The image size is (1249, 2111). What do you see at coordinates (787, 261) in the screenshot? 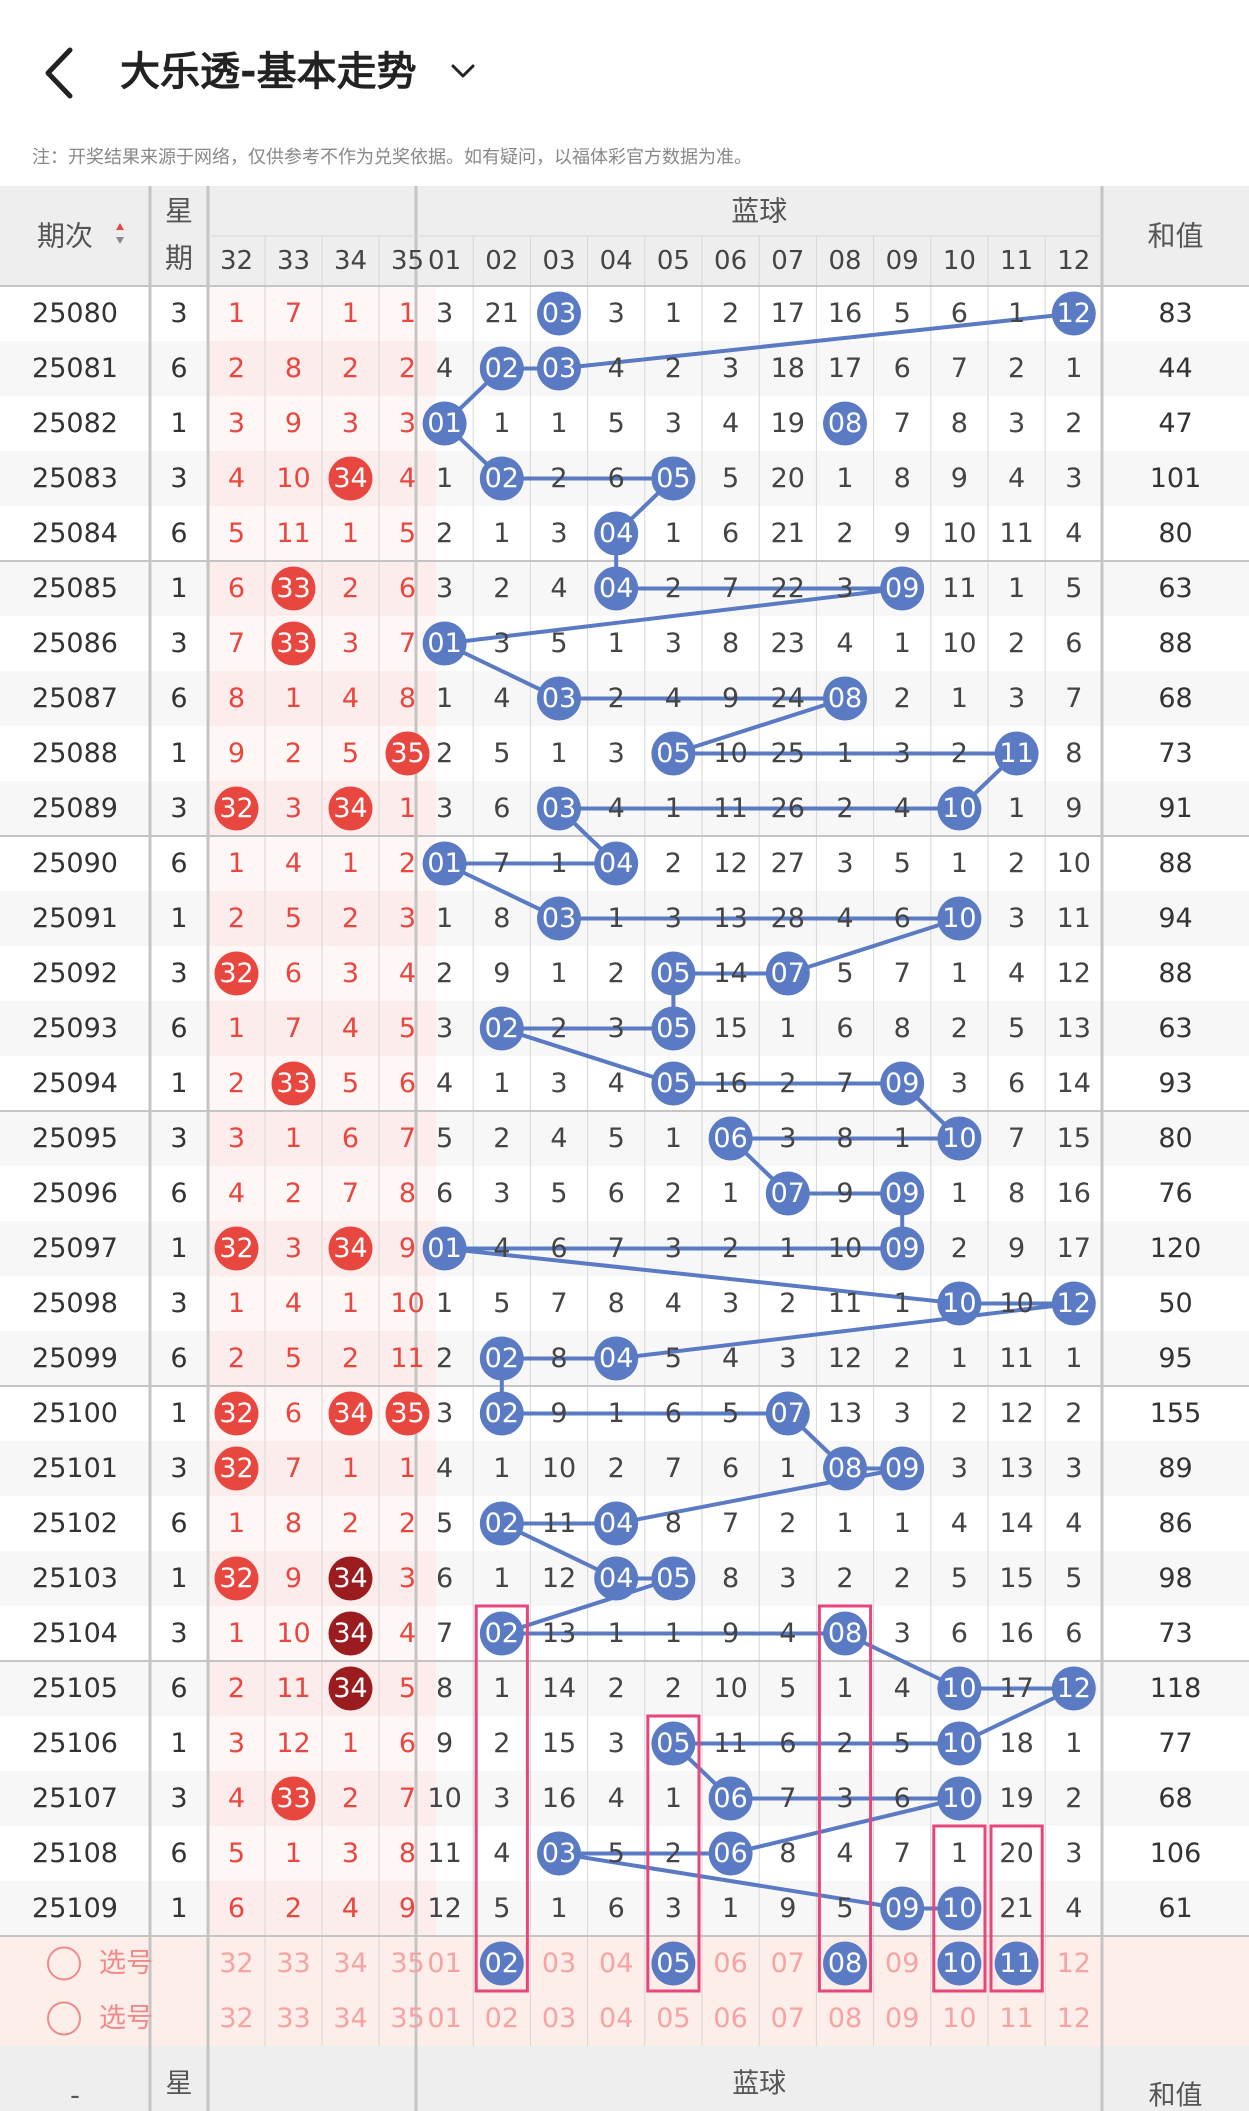
I see `blue-col-header: 07` at bounding box center [787, 261].